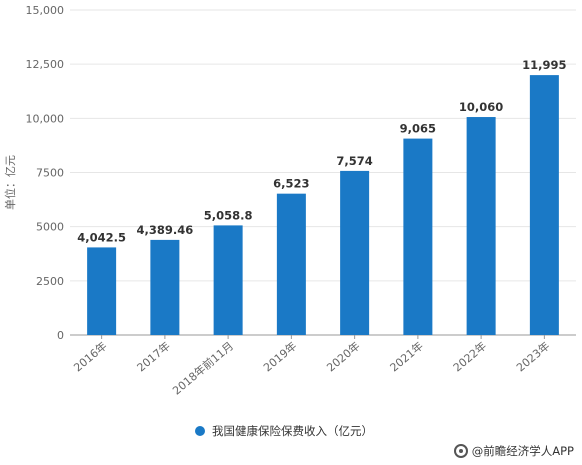 This screenshot has height=465, width=582. I want to click on data-label: 11,995, so click(544, 65).